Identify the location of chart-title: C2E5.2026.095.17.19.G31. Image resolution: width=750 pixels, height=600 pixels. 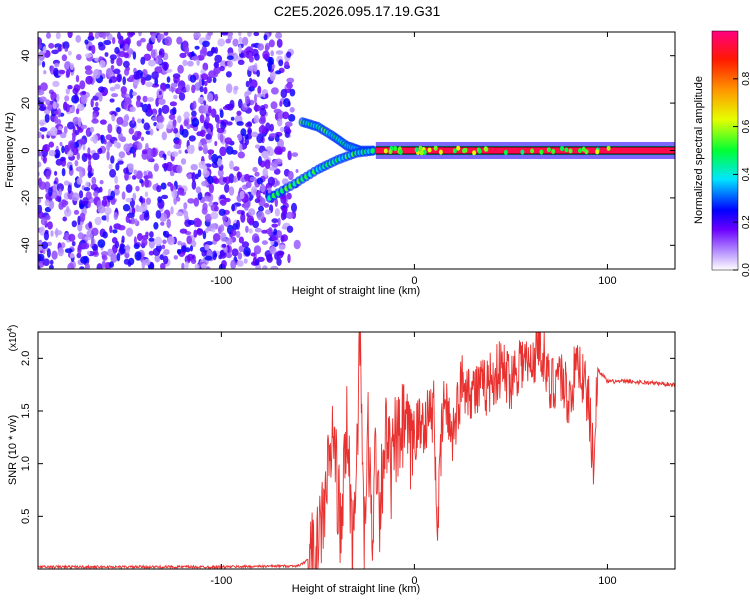
(357, 11).